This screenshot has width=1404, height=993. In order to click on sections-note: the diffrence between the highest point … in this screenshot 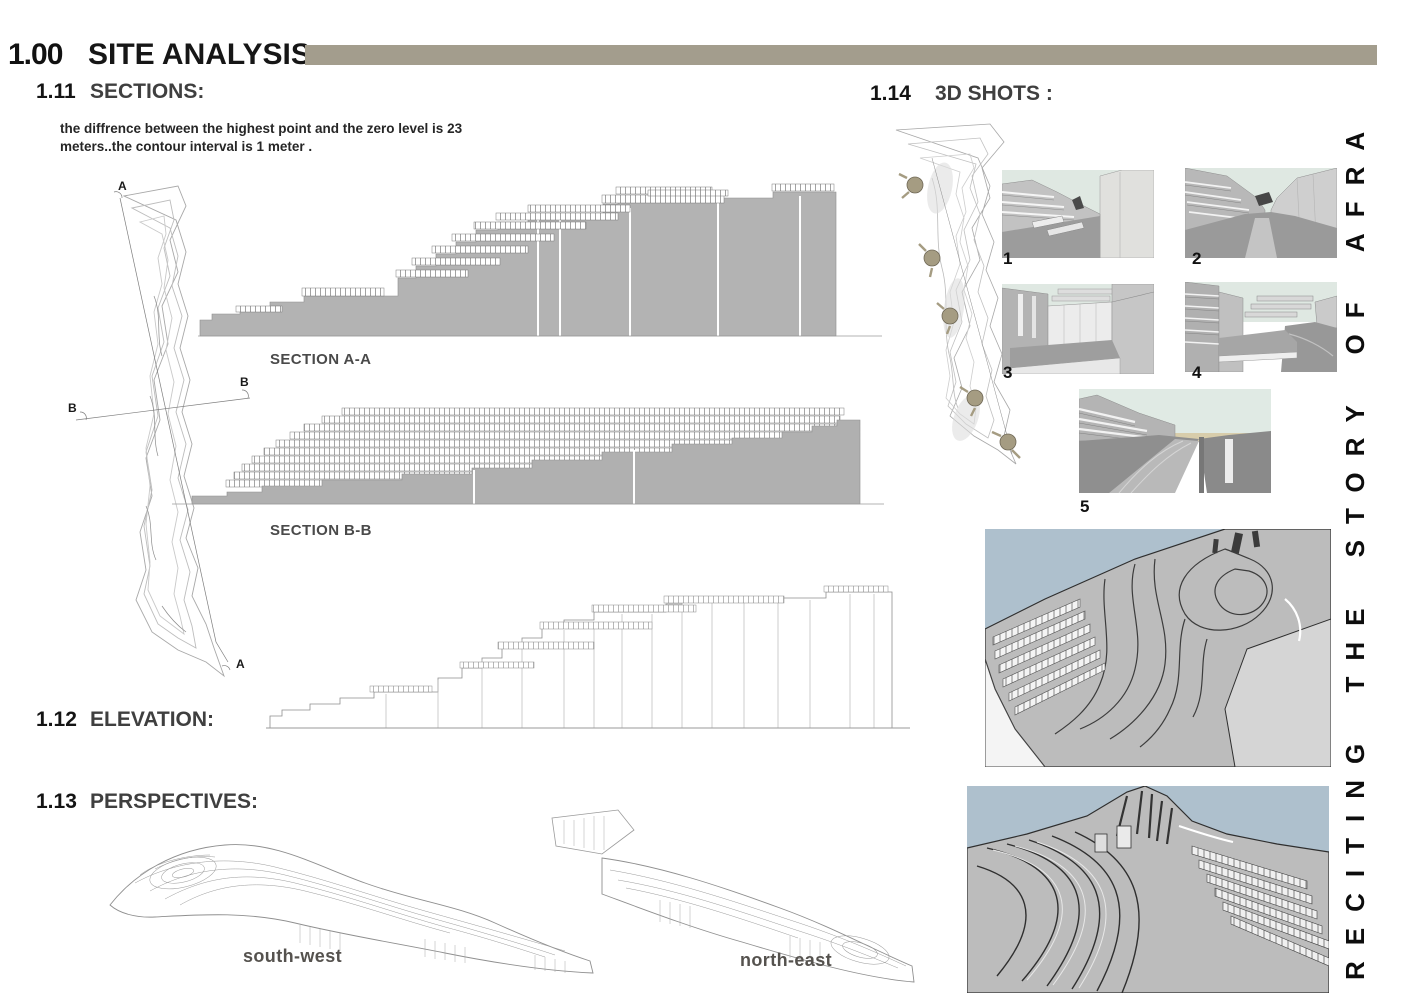, I will do `click(295, 137)`.